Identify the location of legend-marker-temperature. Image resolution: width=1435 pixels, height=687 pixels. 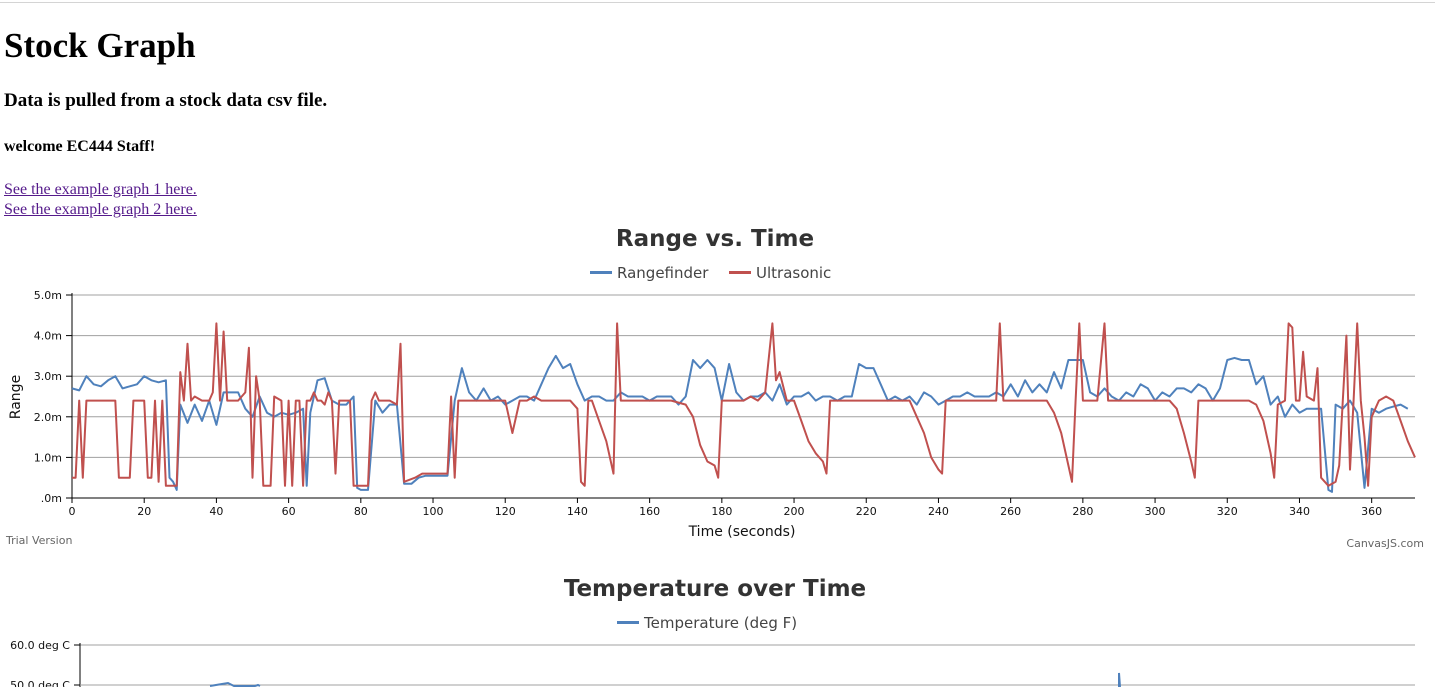
(628, 622).